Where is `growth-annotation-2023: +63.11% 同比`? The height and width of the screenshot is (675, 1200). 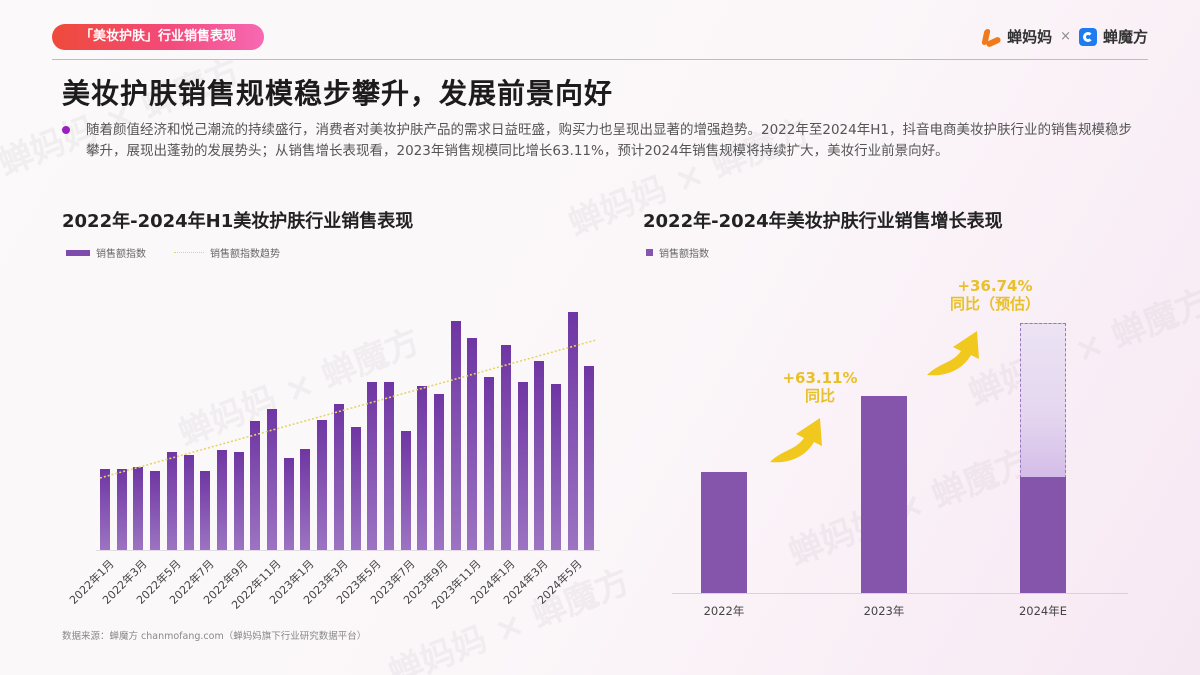
growth-annotation-2023: +63.11% 同比 is located at coordinates (820, 387).